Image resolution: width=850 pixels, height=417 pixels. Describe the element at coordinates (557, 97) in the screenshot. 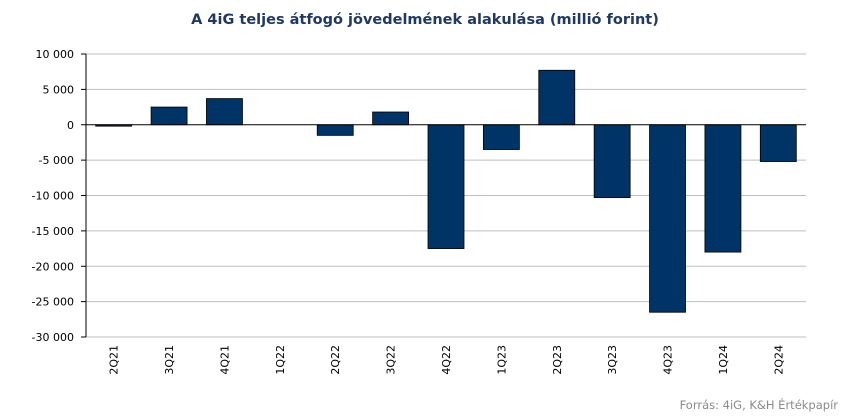

I see `bar-2Q23` at that location.